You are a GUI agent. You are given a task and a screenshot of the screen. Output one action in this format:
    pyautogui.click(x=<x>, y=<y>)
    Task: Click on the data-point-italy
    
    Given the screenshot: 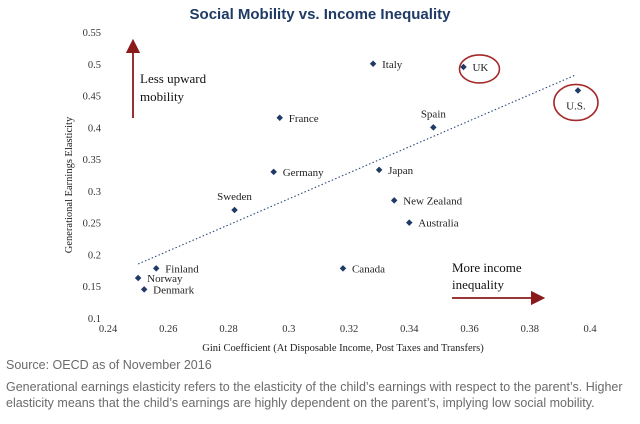 What is the action you would take?
    pyautogui.click(x=373, y=64)
    